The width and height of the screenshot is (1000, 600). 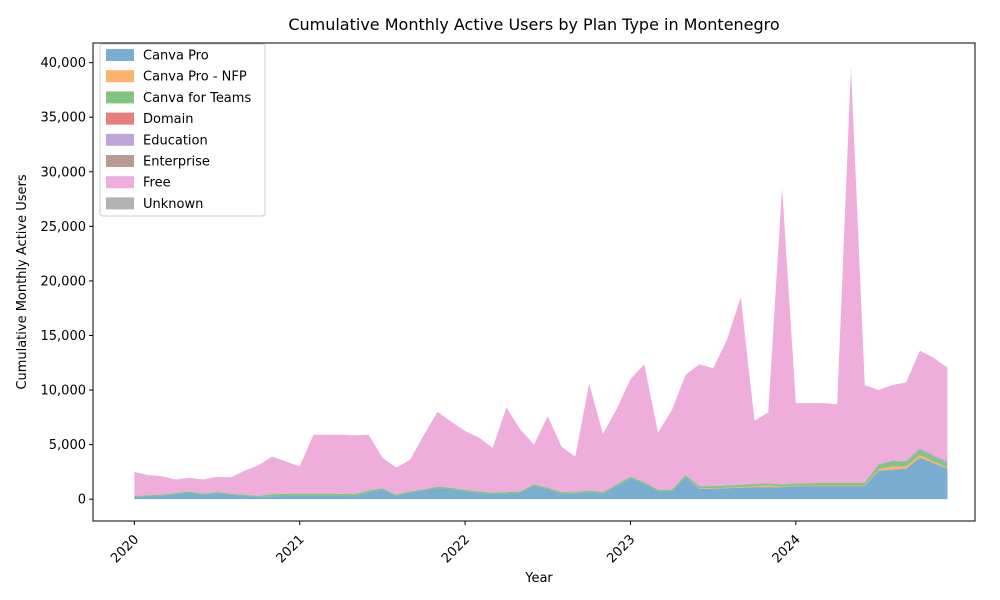 I want to click on y-tick-label: 40,000, so click(x=64, y=63).